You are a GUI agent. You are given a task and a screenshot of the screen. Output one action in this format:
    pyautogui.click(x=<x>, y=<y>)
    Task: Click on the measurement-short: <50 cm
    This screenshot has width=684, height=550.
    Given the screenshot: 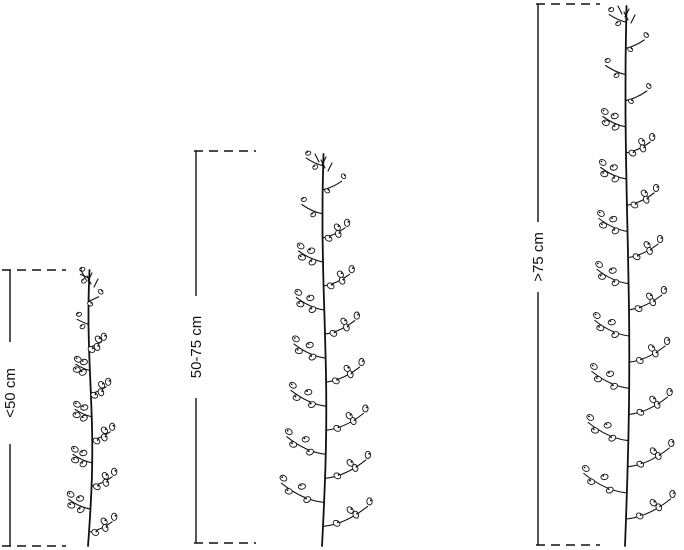 What is the action you would take?
    pyautogui.click(x=34, y=408)
    